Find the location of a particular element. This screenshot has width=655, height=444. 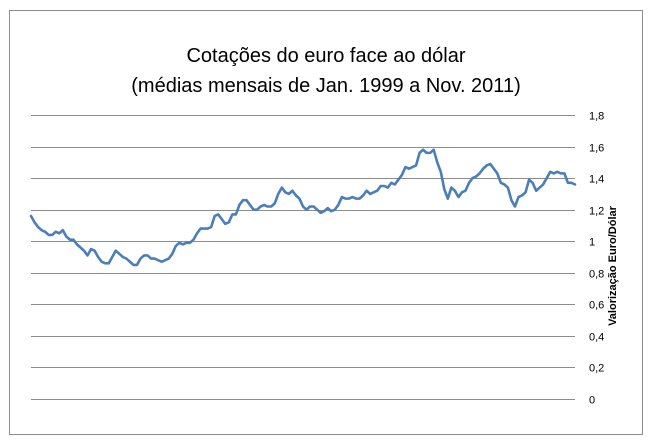

y-tick-label: 0,8 is located at coordinates (596, 275).